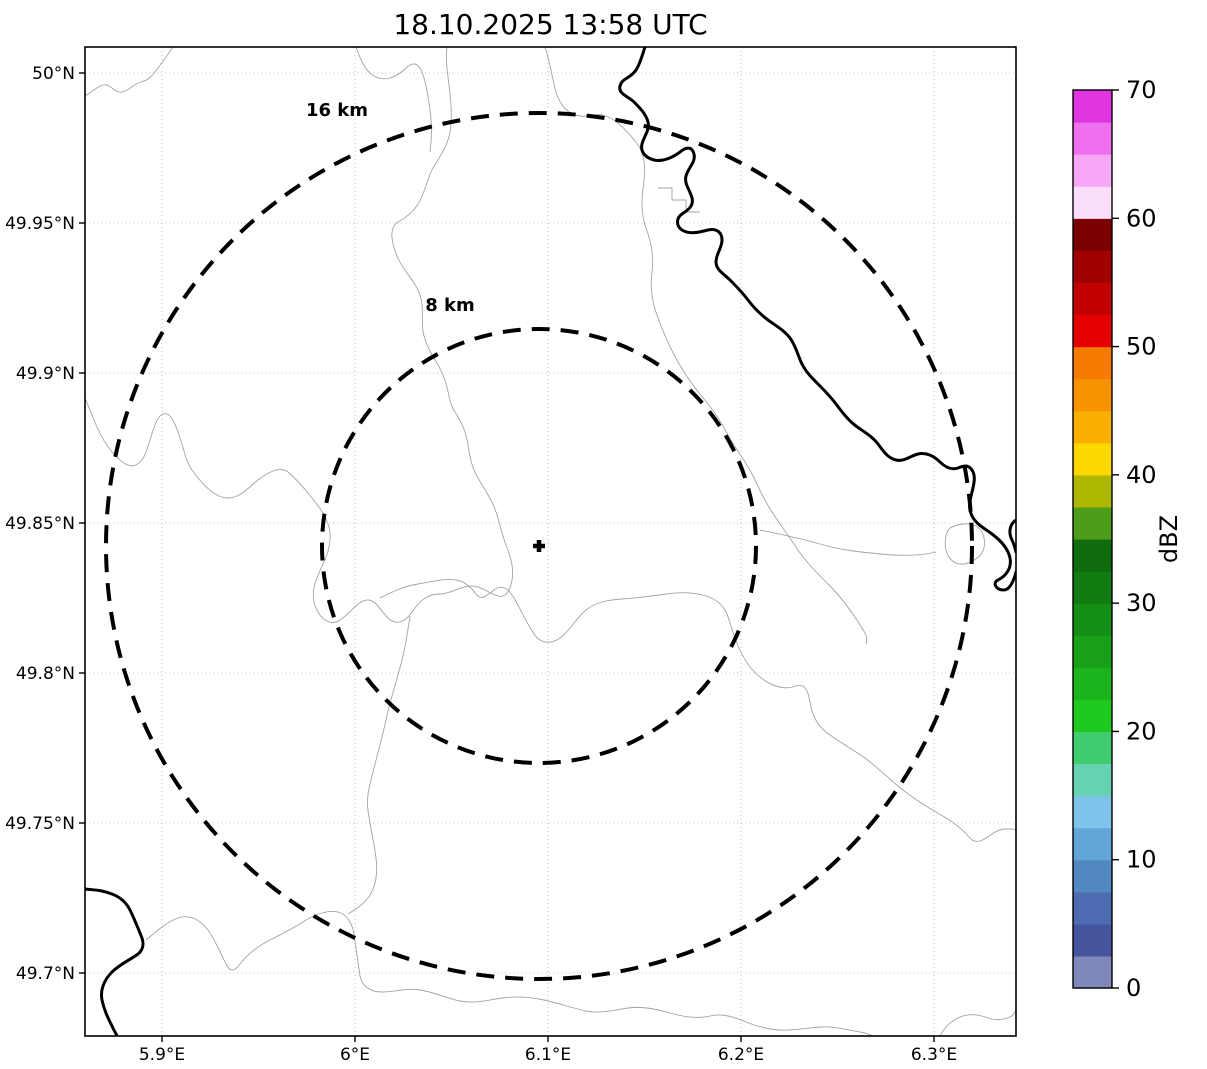 This screenshot has width=1207, height=1069. Describe the element at coordinates (1141, 218) in the screenshot. I see `colorbar-tick-label: 60` at that location.